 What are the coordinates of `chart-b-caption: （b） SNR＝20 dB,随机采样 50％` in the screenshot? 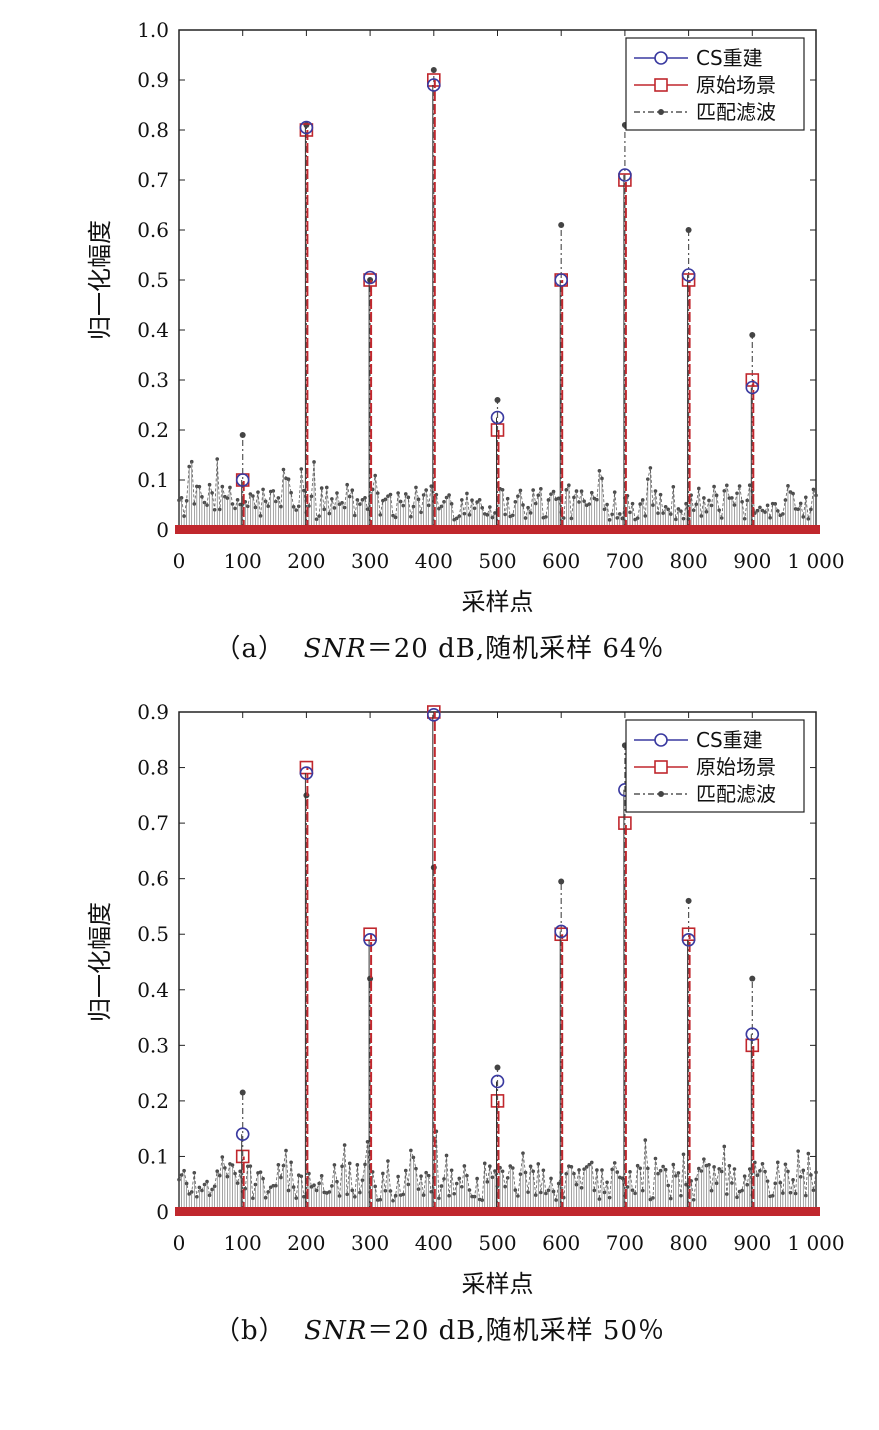 It's located at (439, 1331).